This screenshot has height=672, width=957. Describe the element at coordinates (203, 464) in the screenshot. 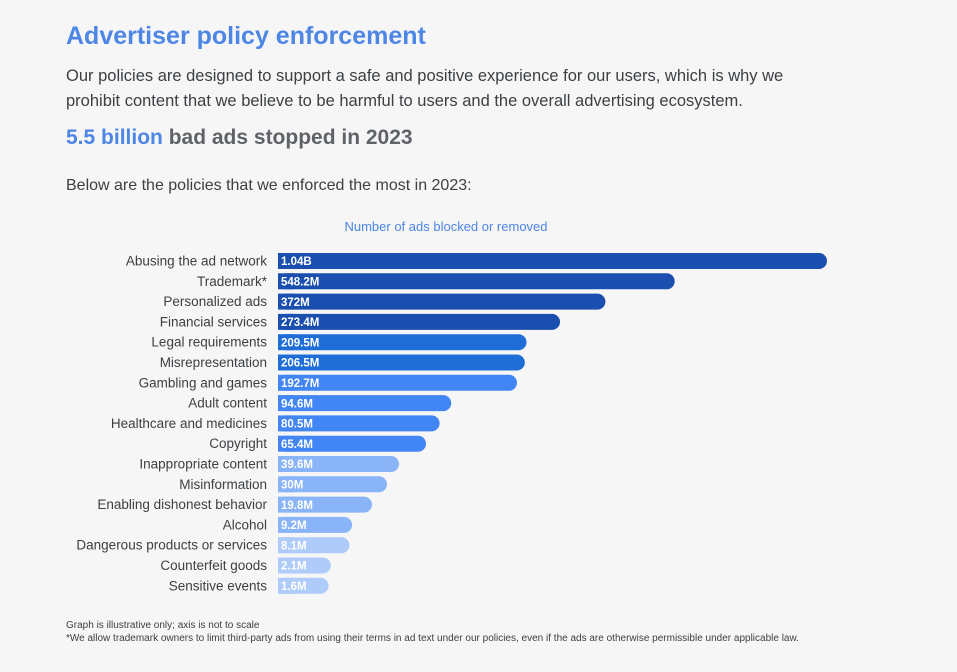

I see `category-label: Inappropriate content` at that location.